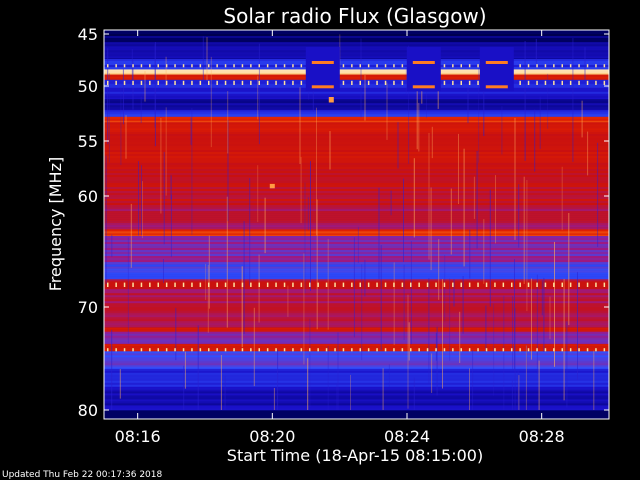 This screenshot has height=480, width=640. Describe the element at coordinates (272, 436) in the screenshot. I see `x-tick-label: 08:20` at that location.